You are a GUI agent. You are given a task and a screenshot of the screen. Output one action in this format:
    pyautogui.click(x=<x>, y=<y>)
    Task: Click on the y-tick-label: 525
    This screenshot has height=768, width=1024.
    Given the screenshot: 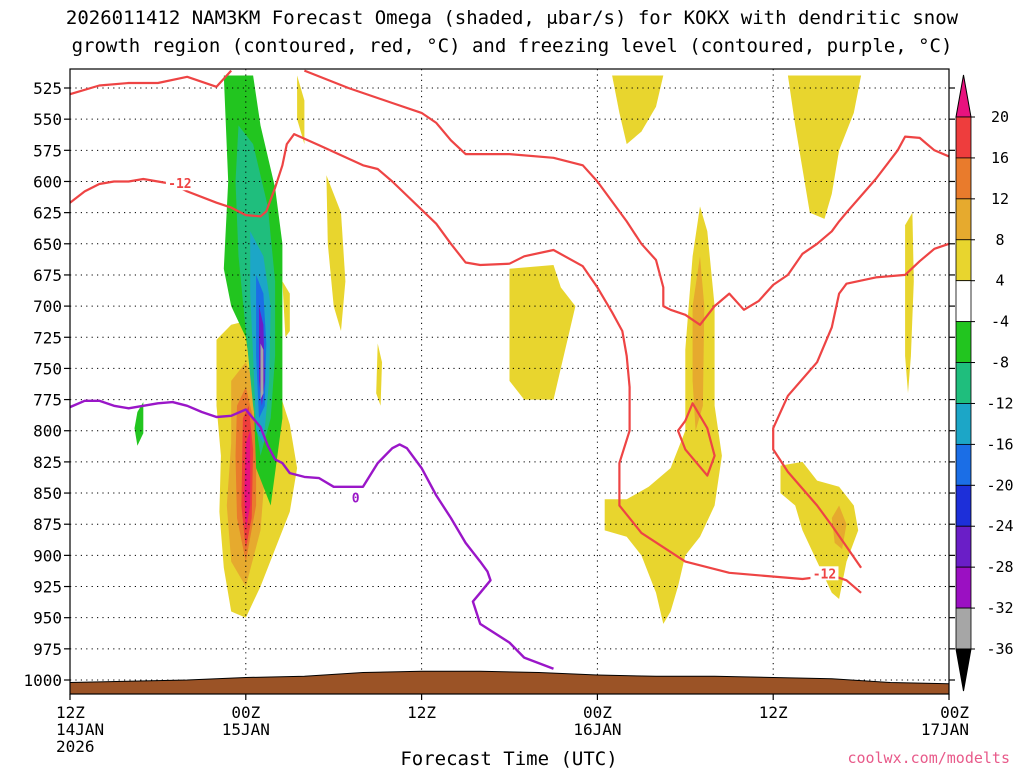 What is the action you would take?
    pyautogui.click(x=47, y=88)
    